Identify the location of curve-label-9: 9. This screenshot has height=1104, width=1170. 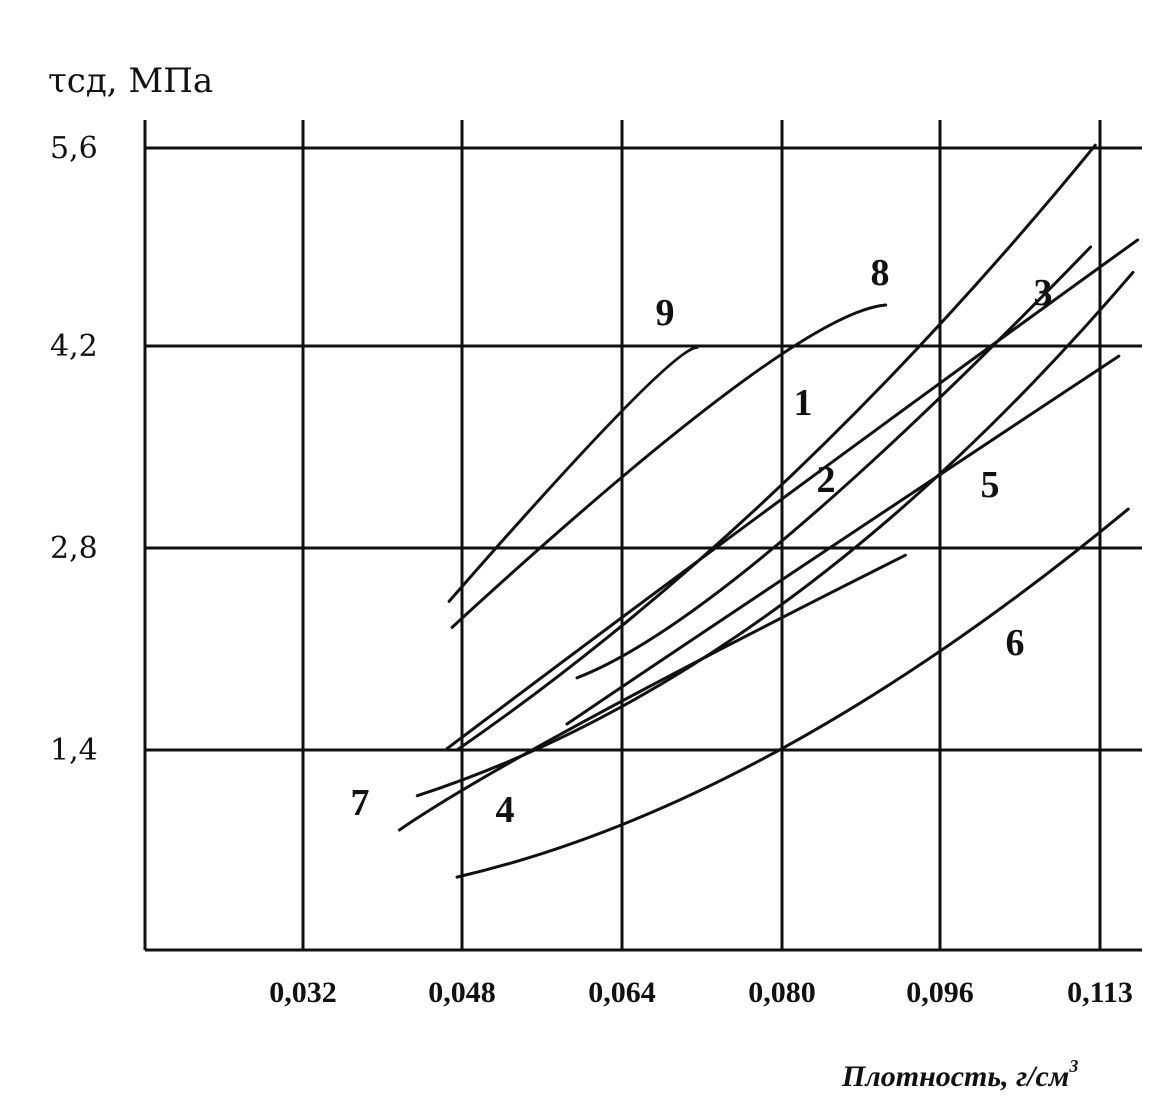
(665, 313).